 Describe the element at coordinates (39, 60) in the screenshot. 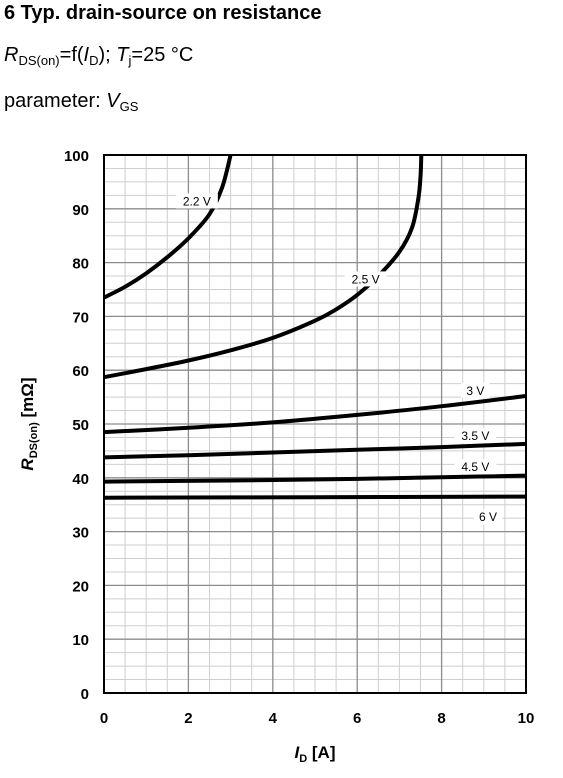

I see `caption-r-subscript: DS(on)` at that location.